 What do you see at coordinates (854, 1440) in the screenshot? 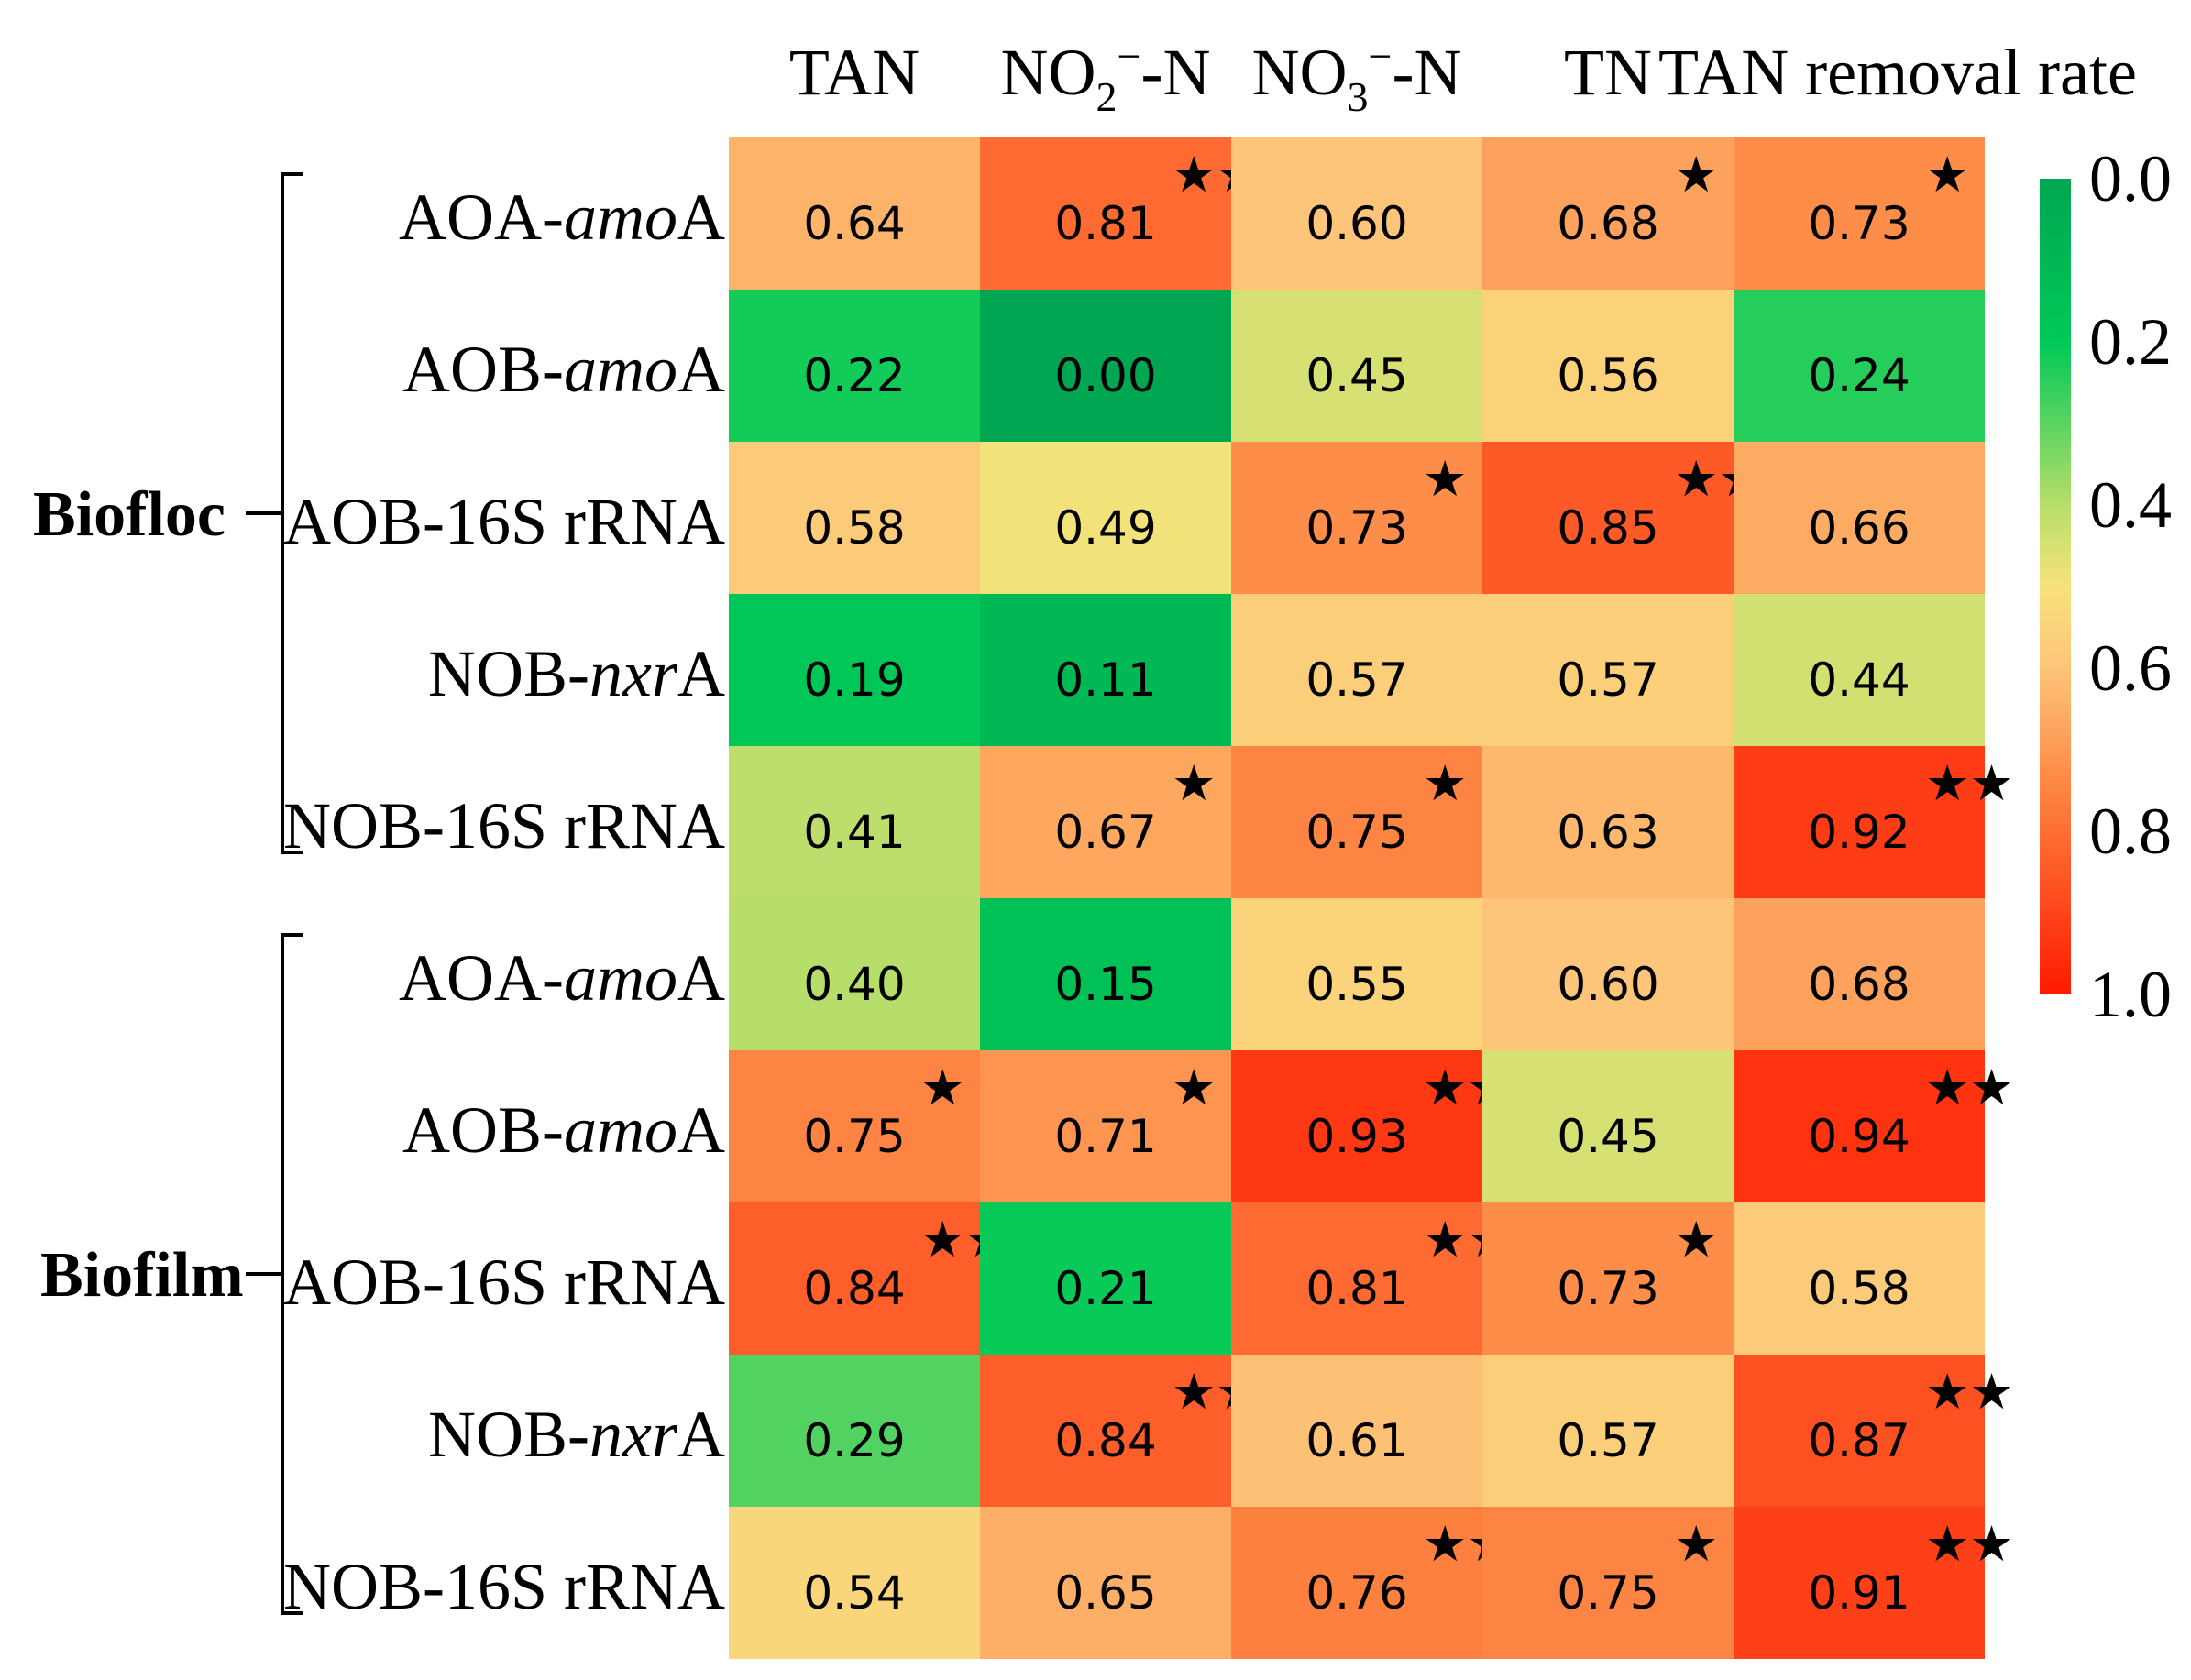
I see `cell-value-label: 0.29` at bounding box center [854, 1440].